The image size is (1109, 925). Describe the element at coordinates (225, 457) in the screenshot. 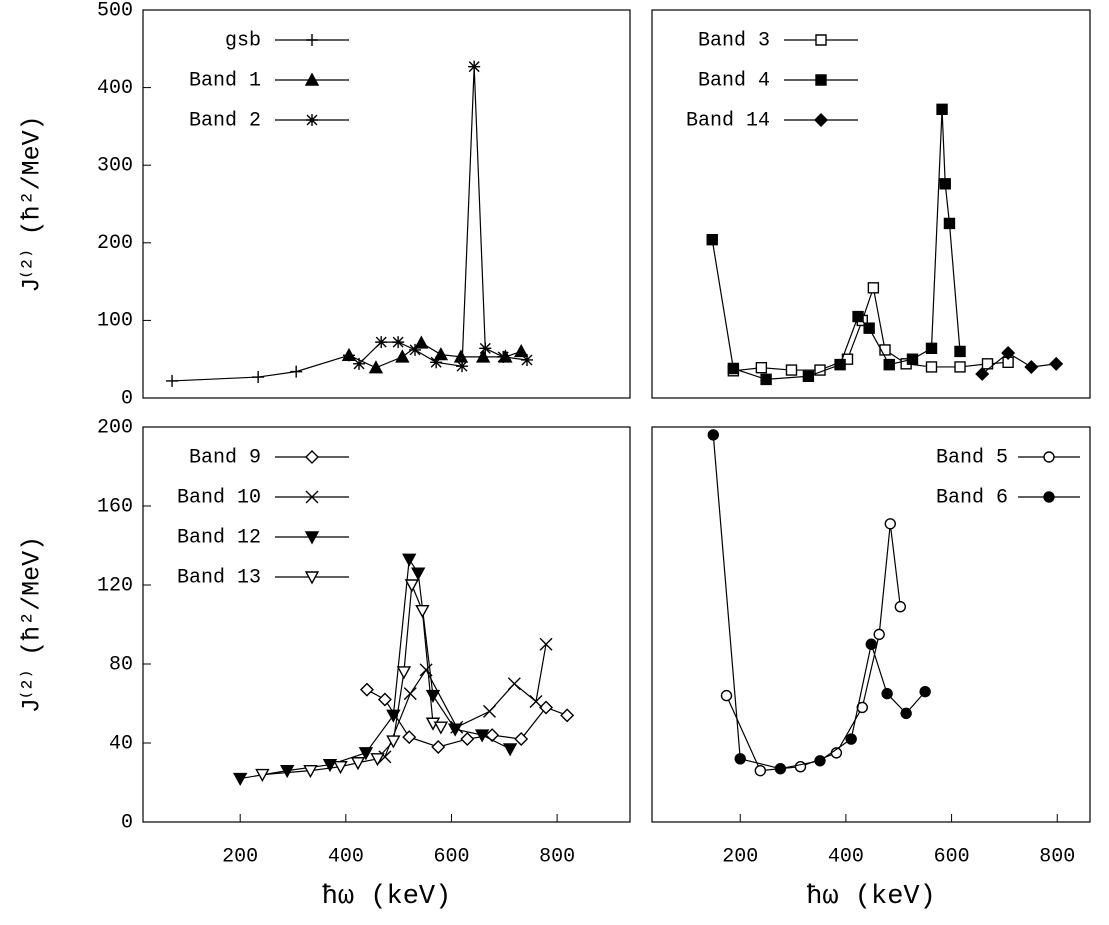

I see `legend-label: Band 9` at that location.